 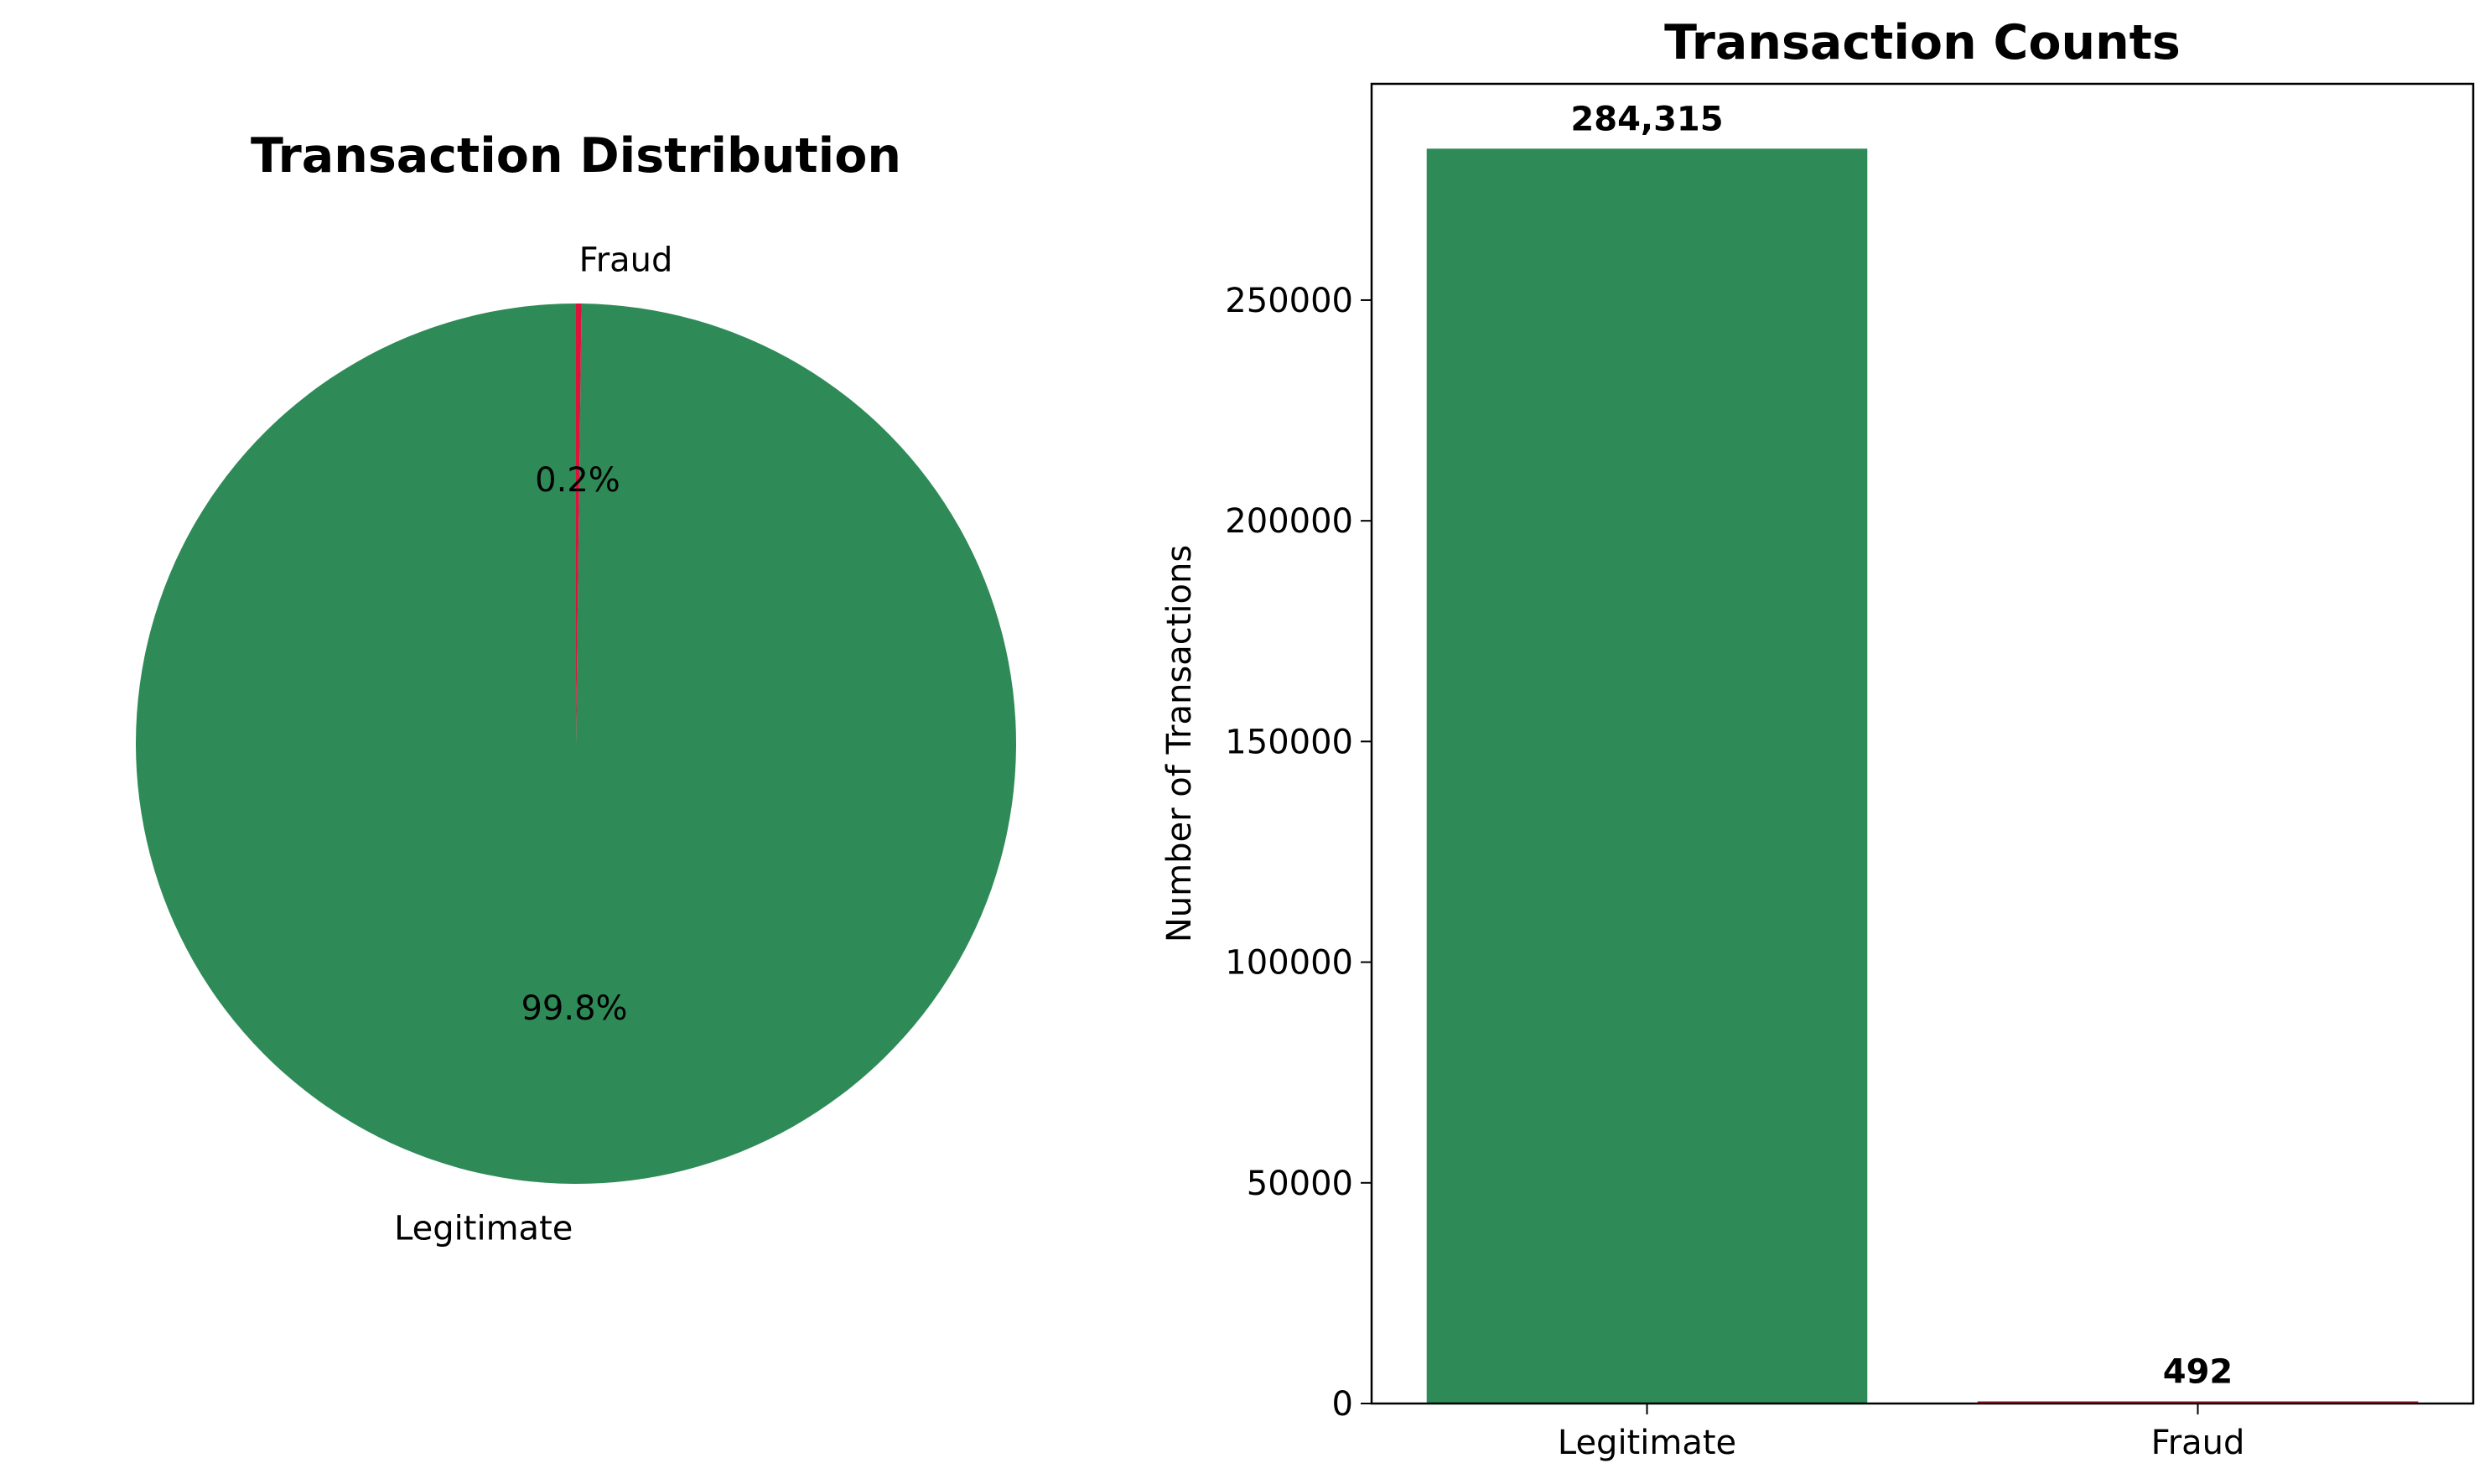 What do you see at coordinates (1289, 963) in the screenshot?
I see `y-tick-label-100000: 100000` at bounding box center [1289, 963].